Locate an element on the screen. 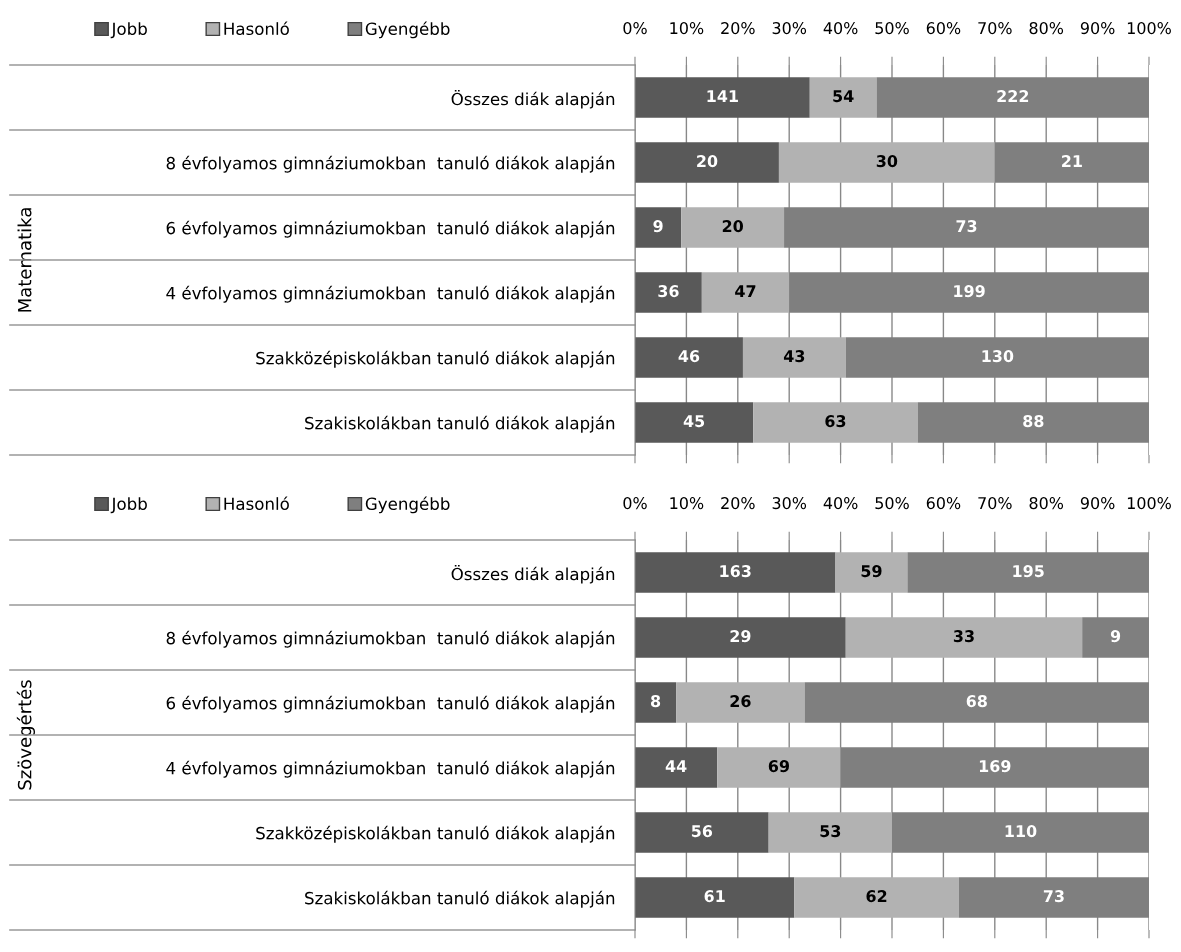 This screenshot has width=1181, height=952. annotation: 36 is located at coordinates (668, 291).